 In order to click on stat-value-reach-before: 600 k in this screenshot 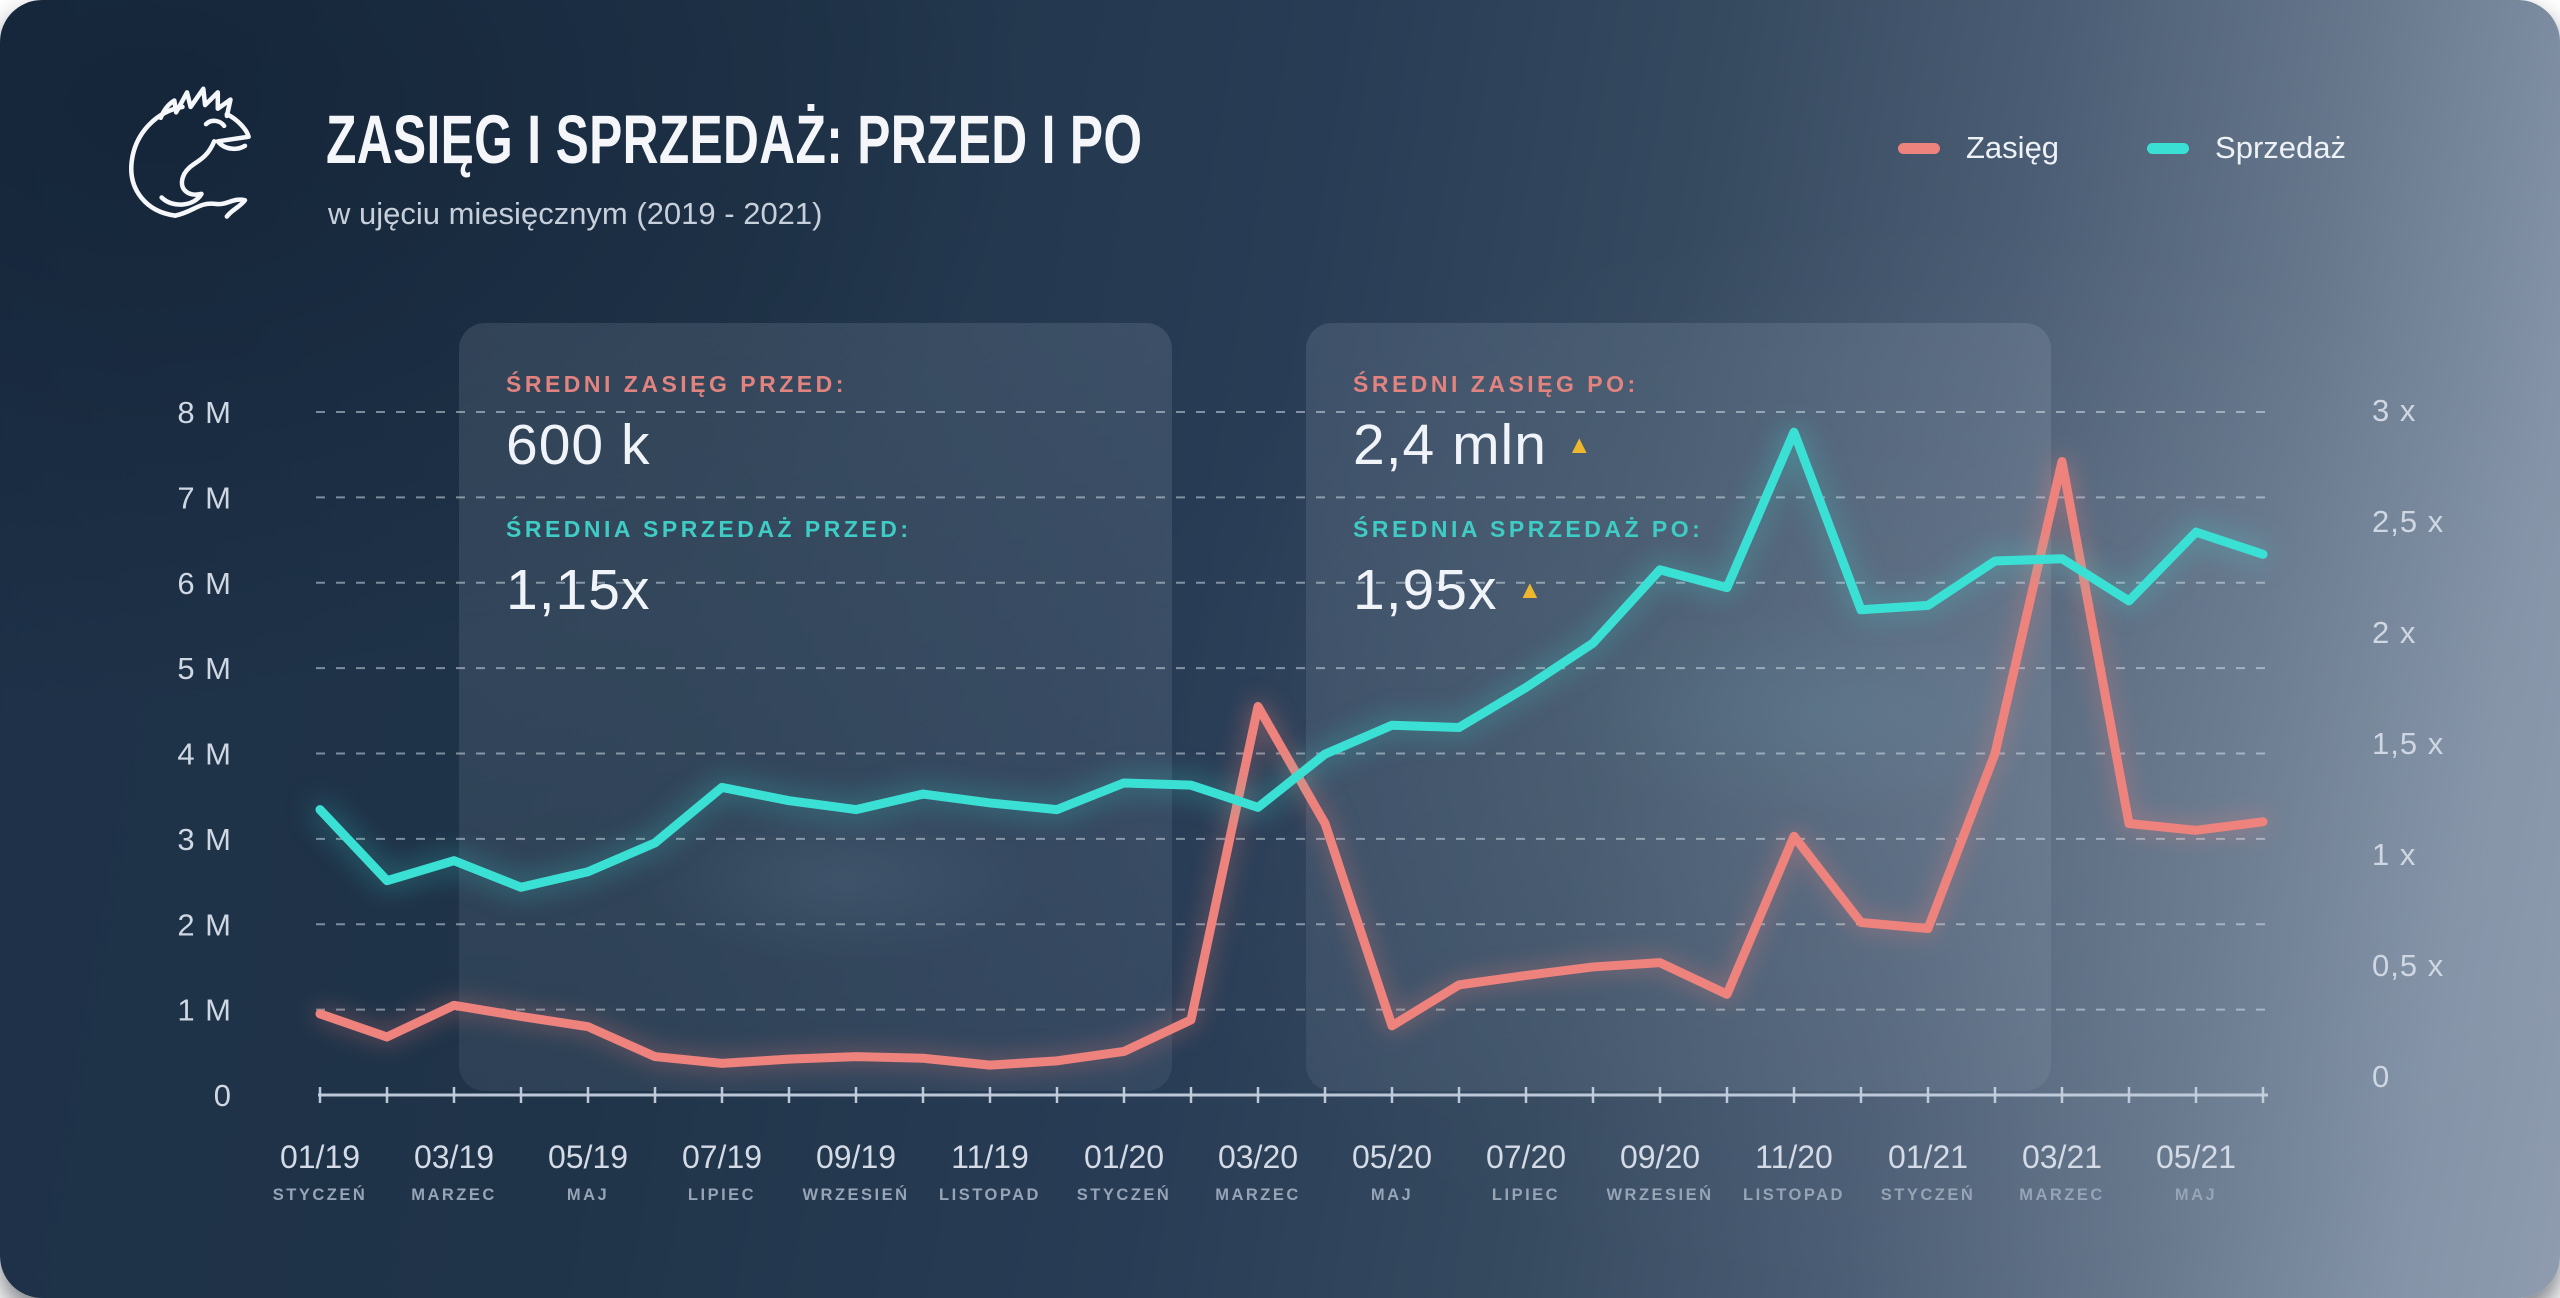, I will do `click(578, 445)`.